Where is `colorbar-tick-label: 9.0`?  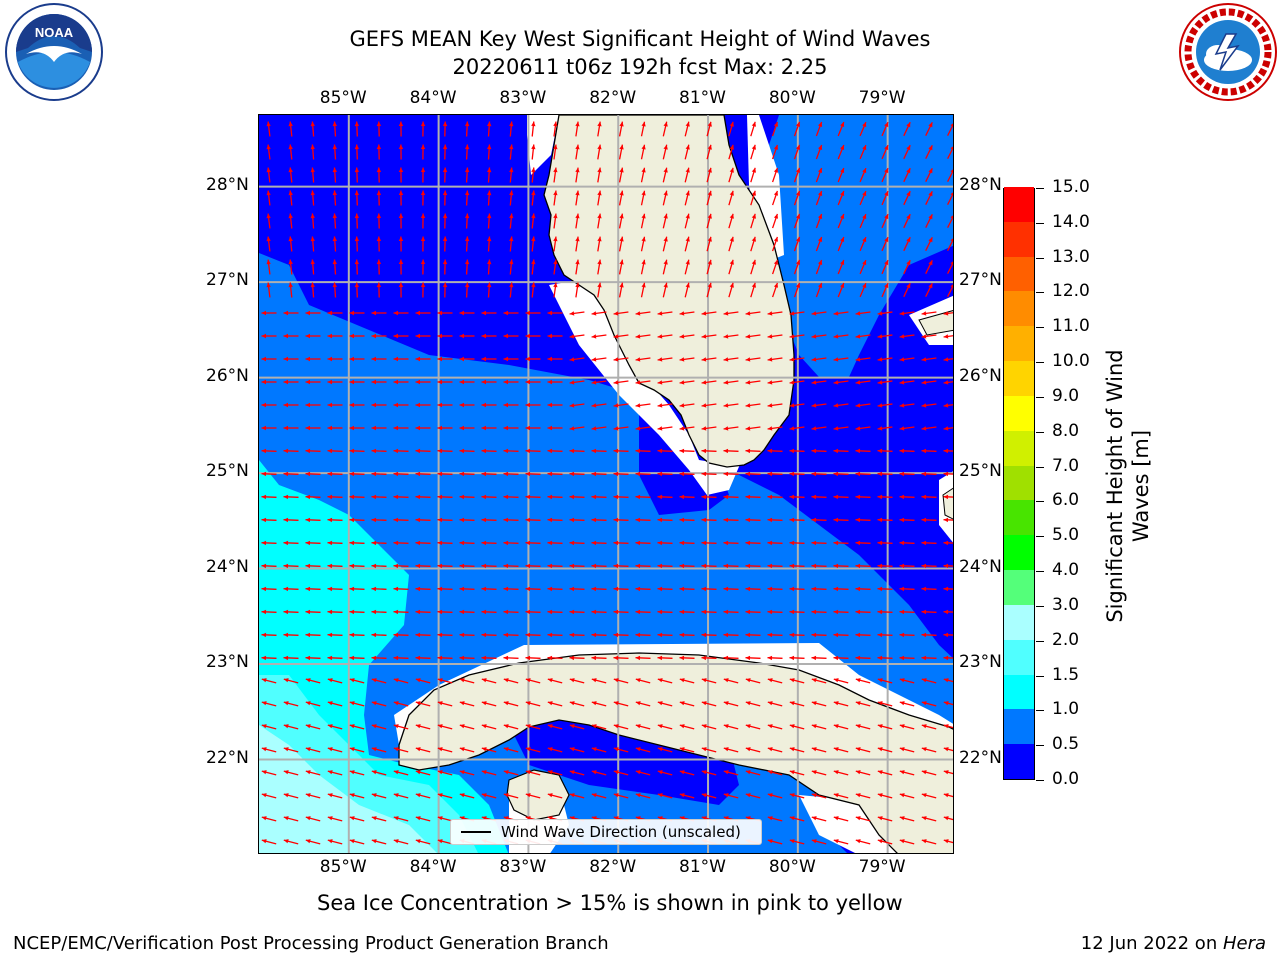
colorbar-tick-label: 9.0 is located at coordinates (1066, 395).